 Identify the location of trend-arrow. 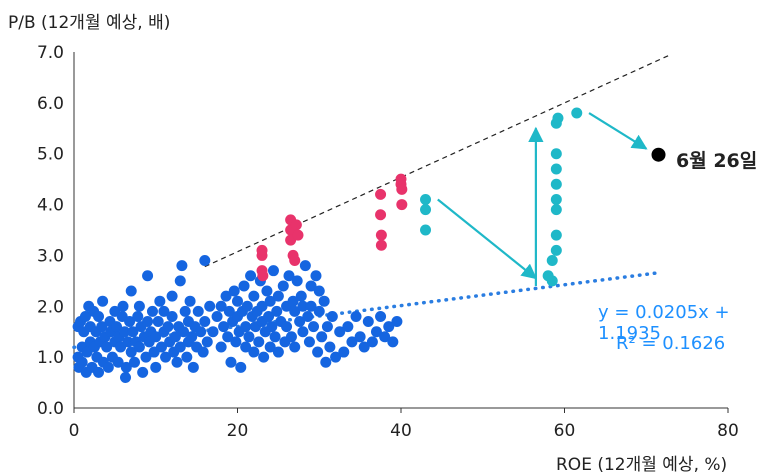
(487, 239).